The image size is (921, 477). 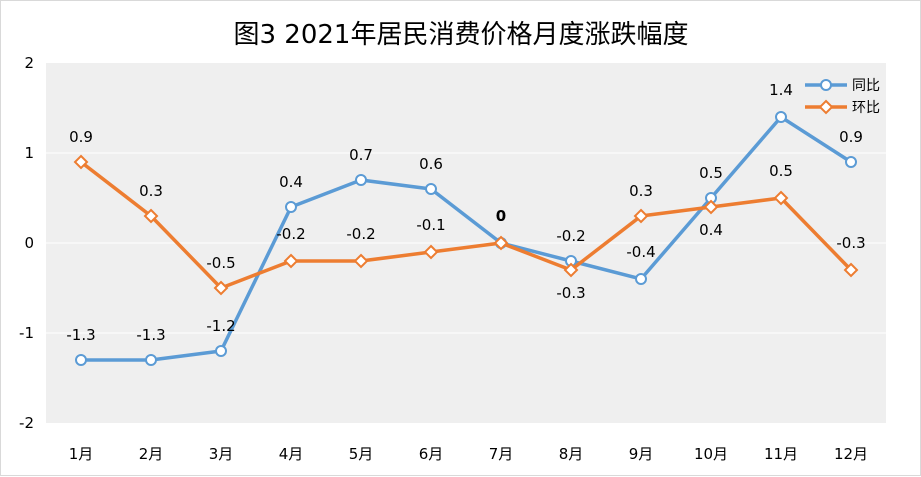 What do you see at coordinates (221, 454) in the screenshot?
I see `x-tick-label: 3月` at bounding box center [221, 454].